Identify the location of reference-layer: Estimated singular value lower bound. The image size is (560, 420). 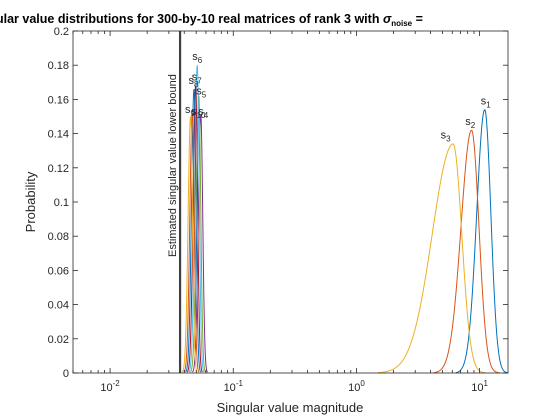
(174, 202).